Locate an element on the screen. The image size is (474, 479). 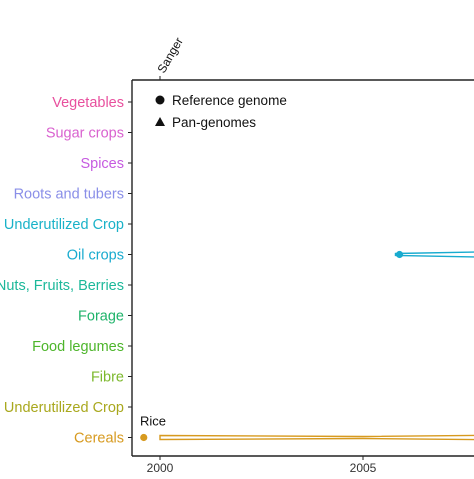
category-label: Oil crops is located at coordinates (95, 256).